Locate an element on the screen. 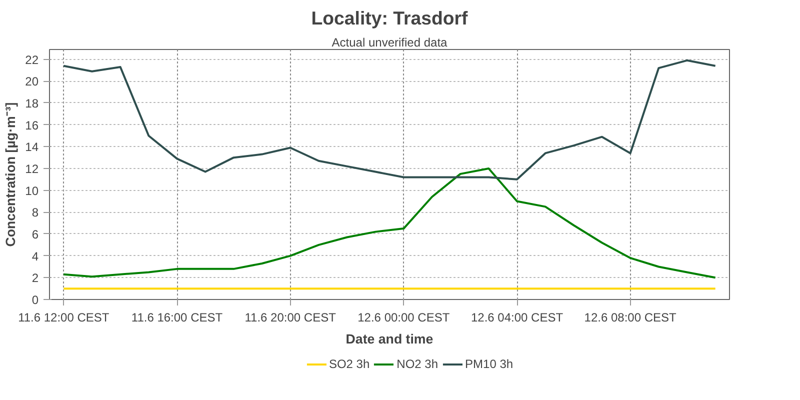  y-tick-label: 6 is located at coordinates (35, 235).